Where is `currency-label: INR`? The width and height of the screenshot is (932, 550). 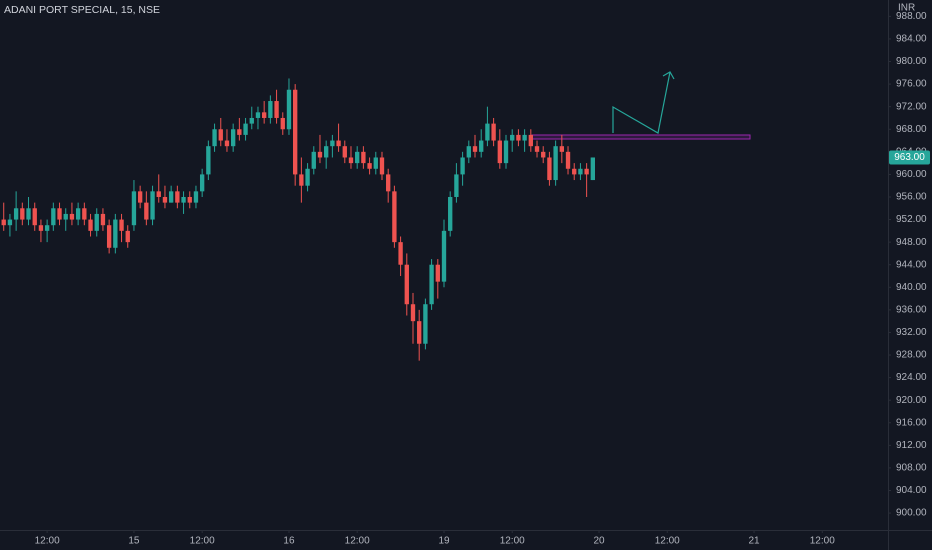 currency-label: INR is located at coordinates (906, 8).